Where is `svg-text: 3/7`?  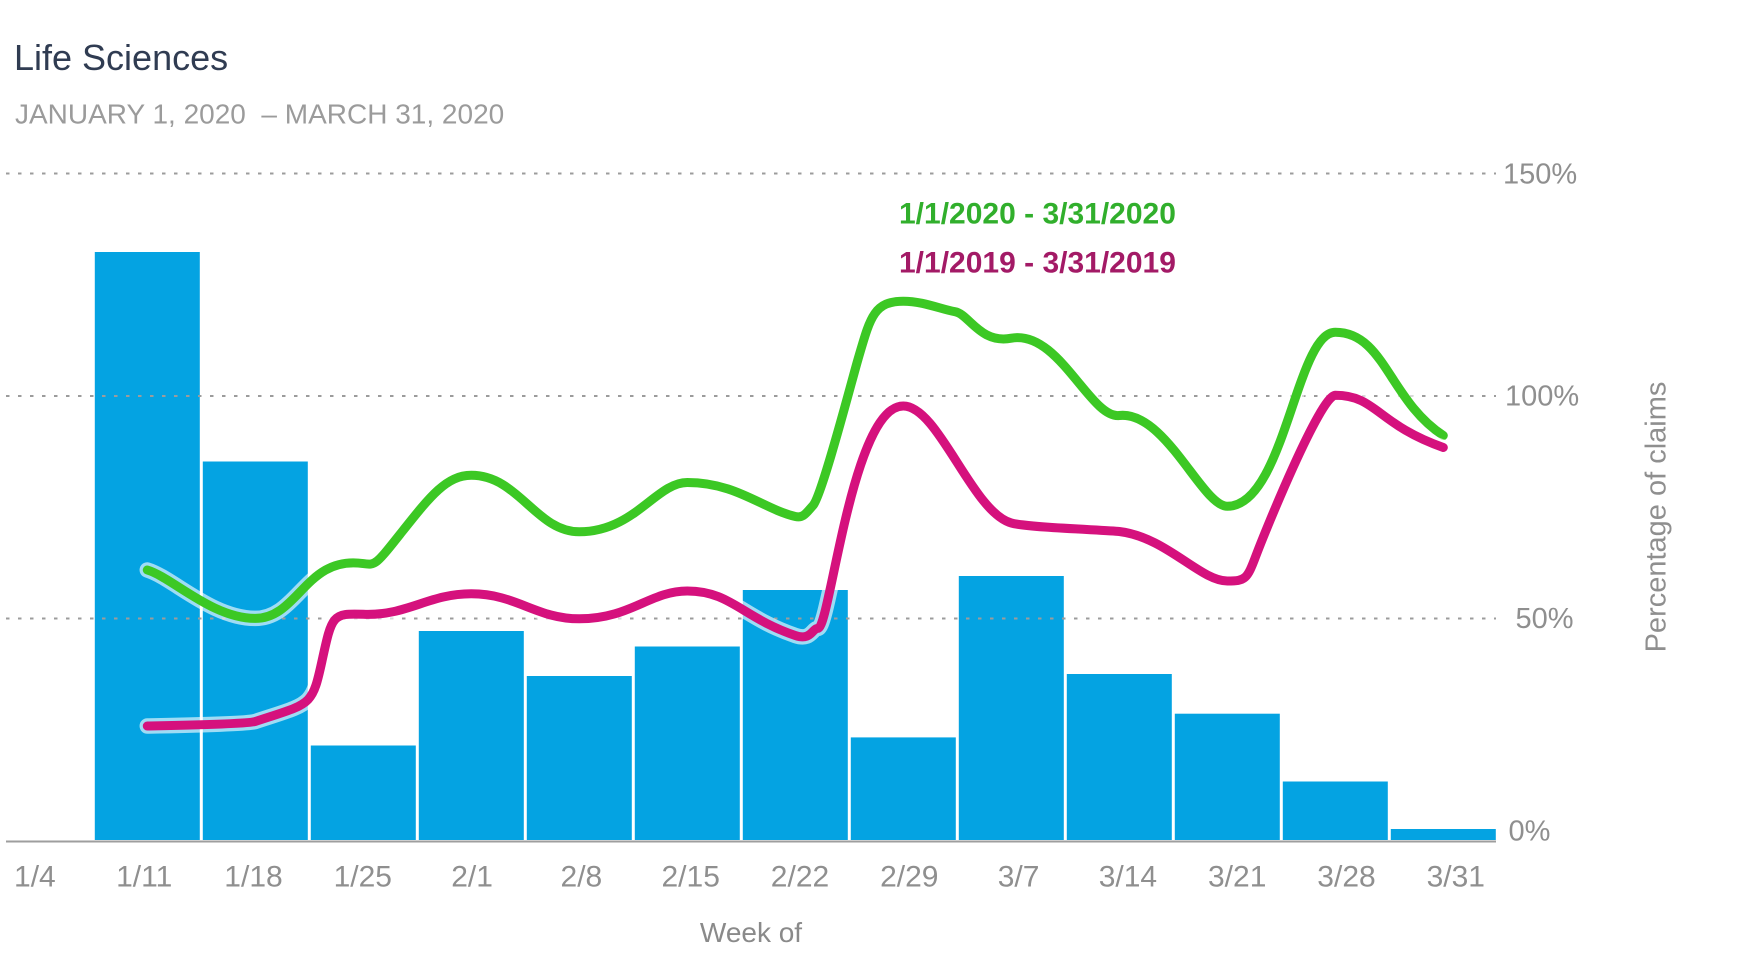
svg-text: 3/7 is located at coordinates (1019, 877).